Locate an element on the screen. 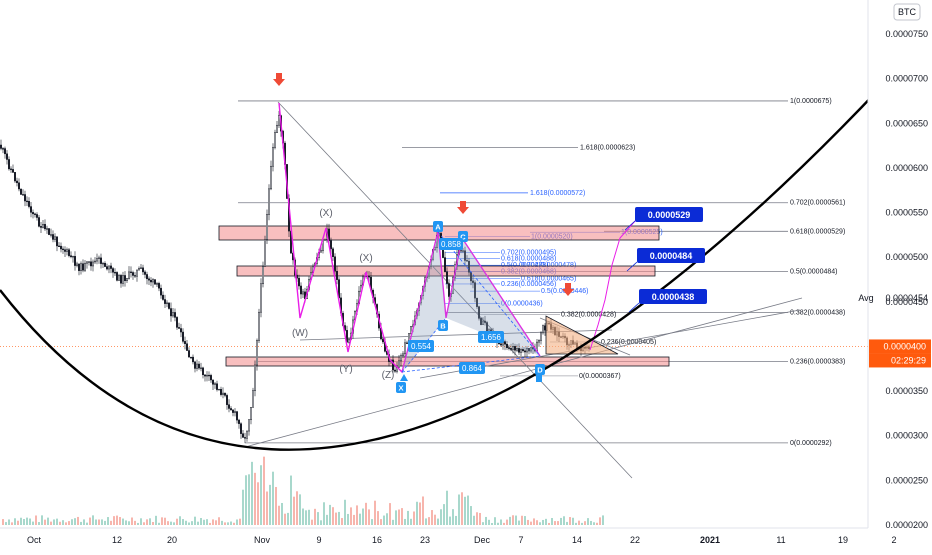 Image resolution: width=932 pixels, height=555 pixels. harmonic-point-box is located at coordinates (540, 369).